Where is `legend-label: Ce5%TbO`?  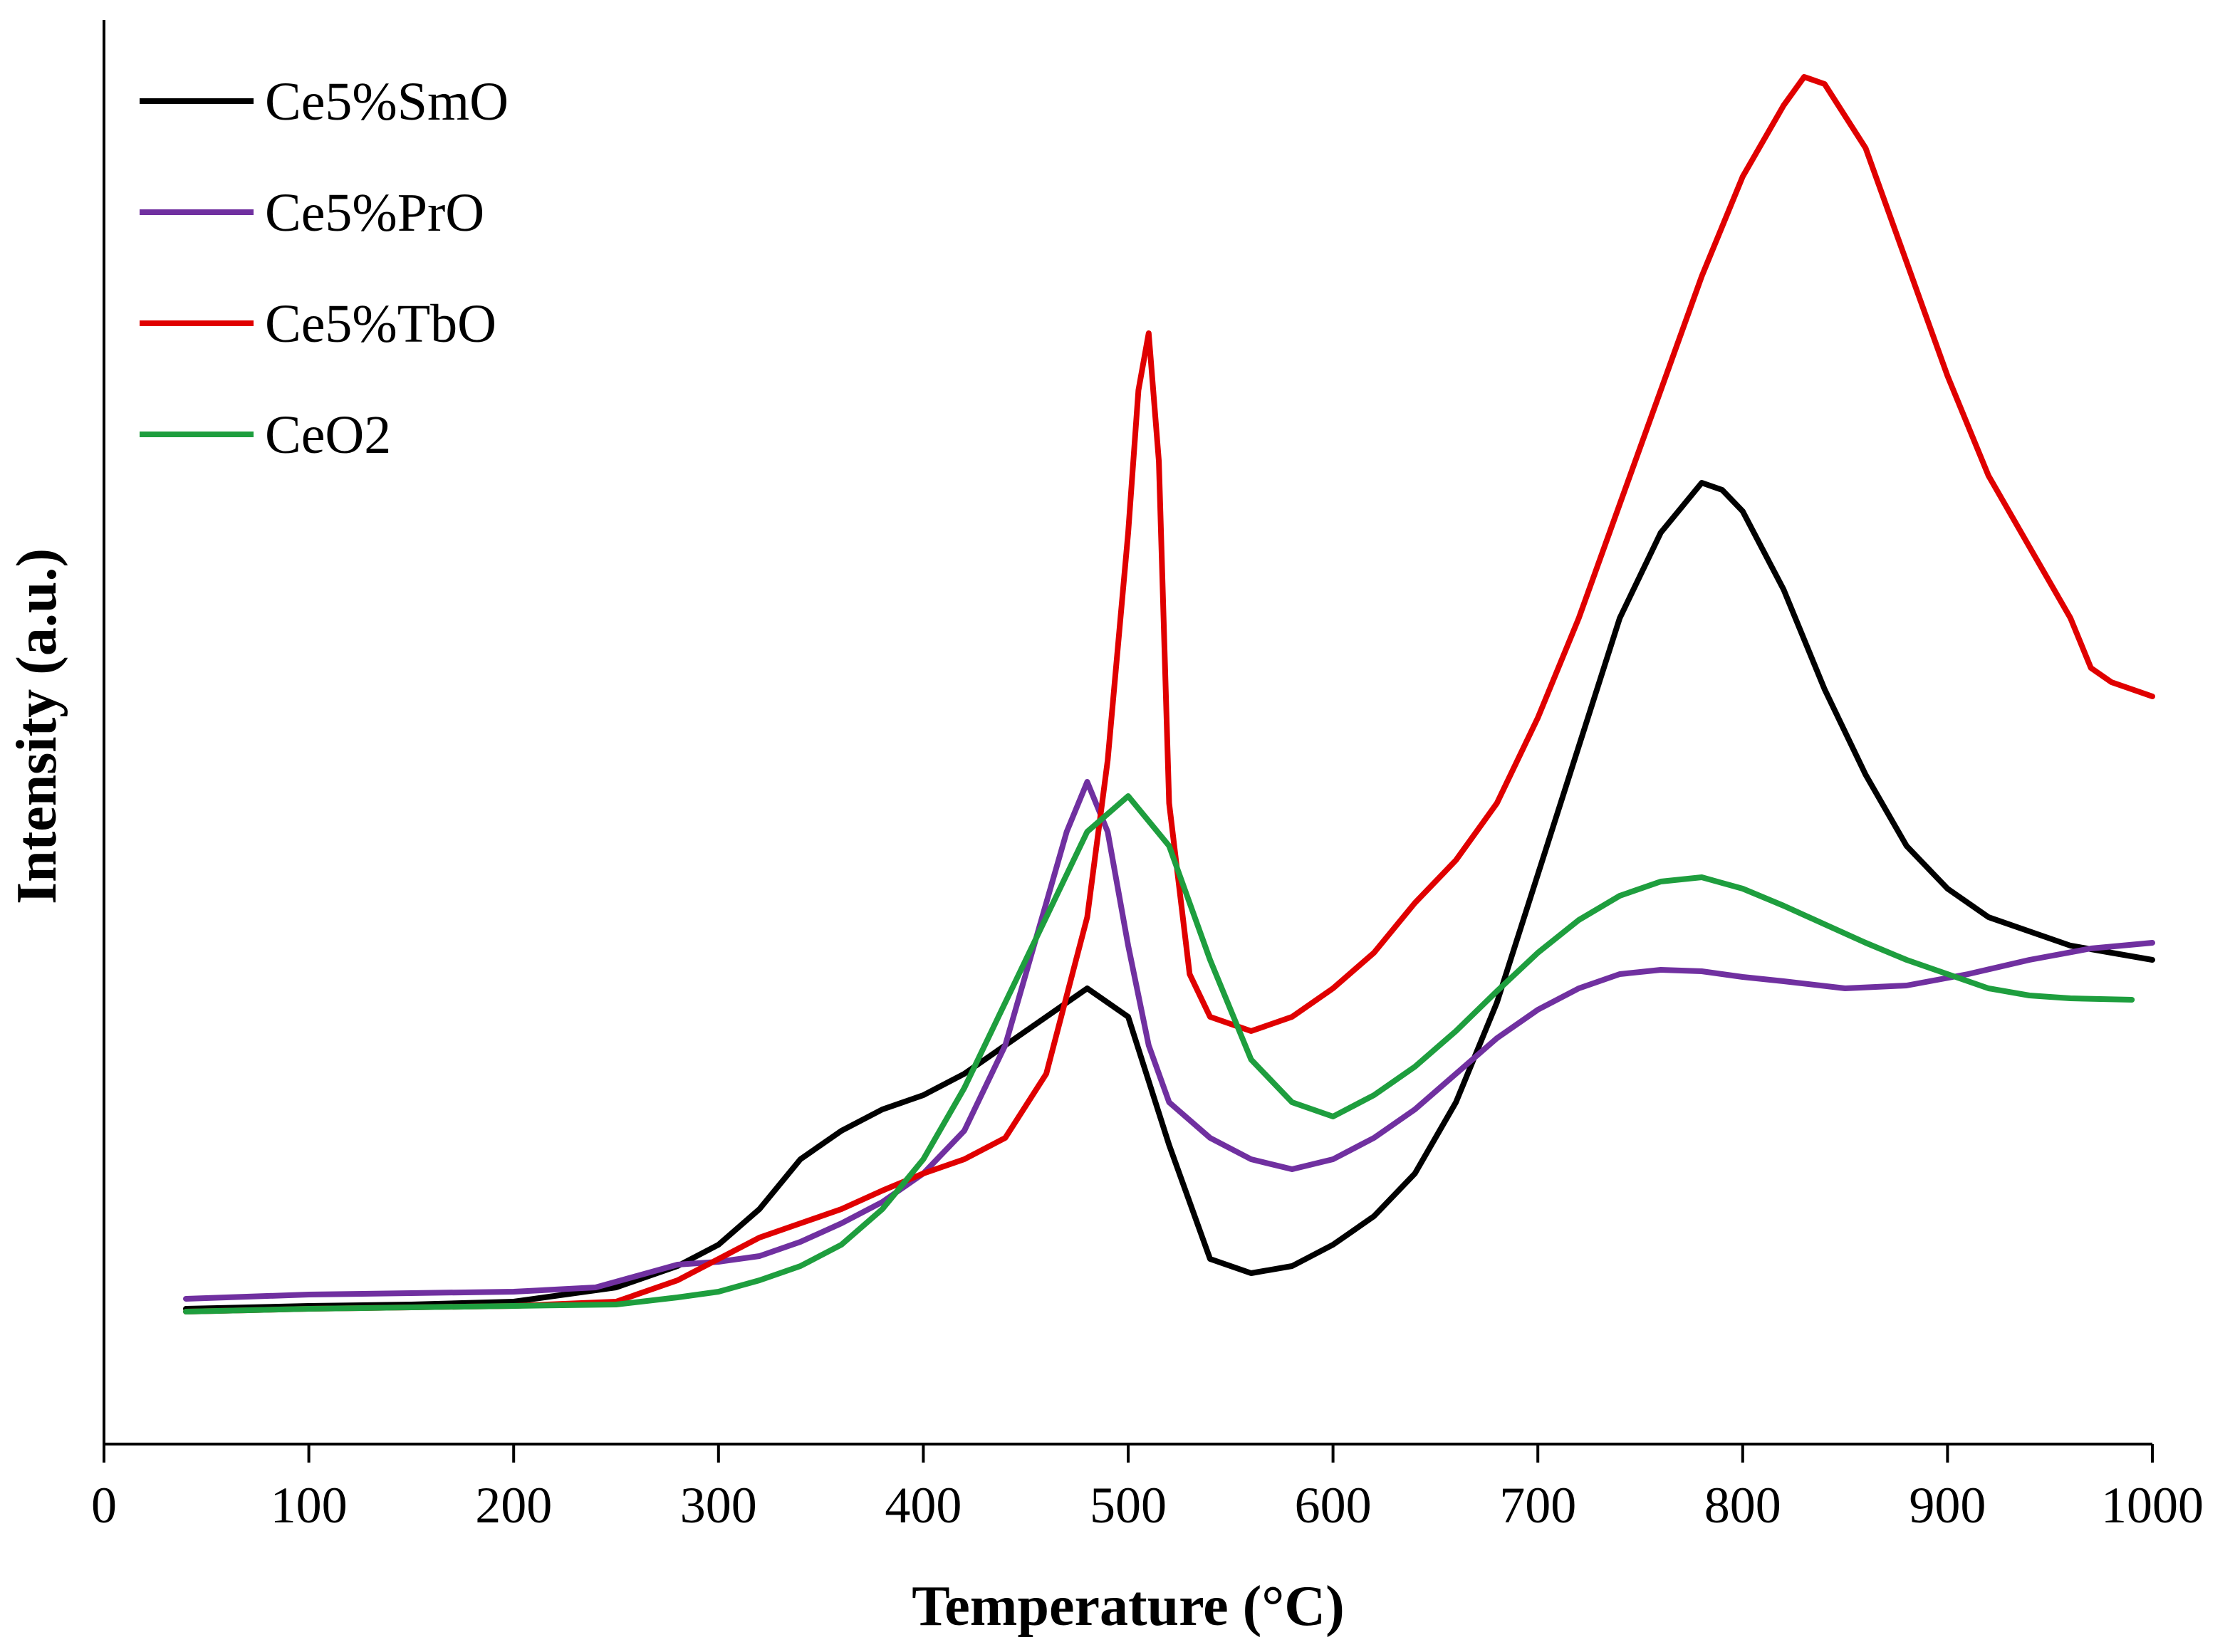 legend-label: Ce5%TbO is located at coordinates (380, 324).